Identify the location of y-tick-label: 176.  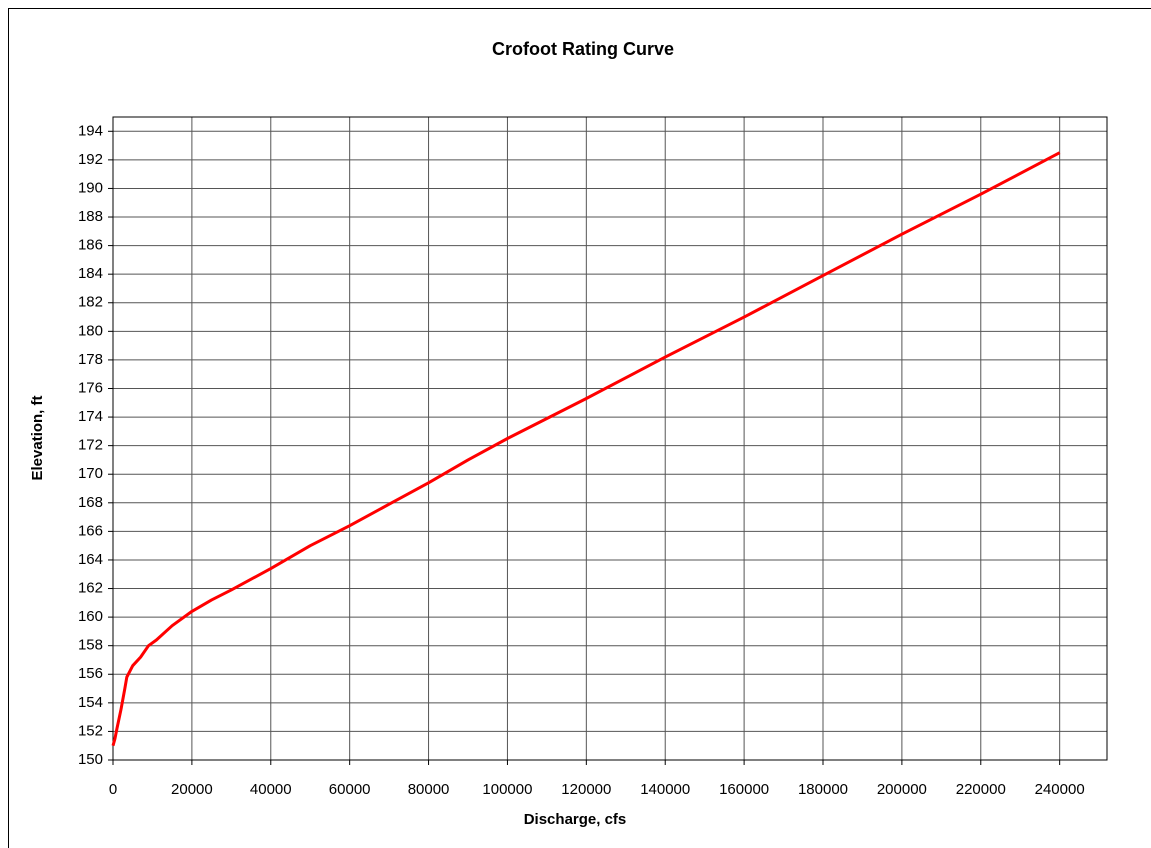
(90, 387).